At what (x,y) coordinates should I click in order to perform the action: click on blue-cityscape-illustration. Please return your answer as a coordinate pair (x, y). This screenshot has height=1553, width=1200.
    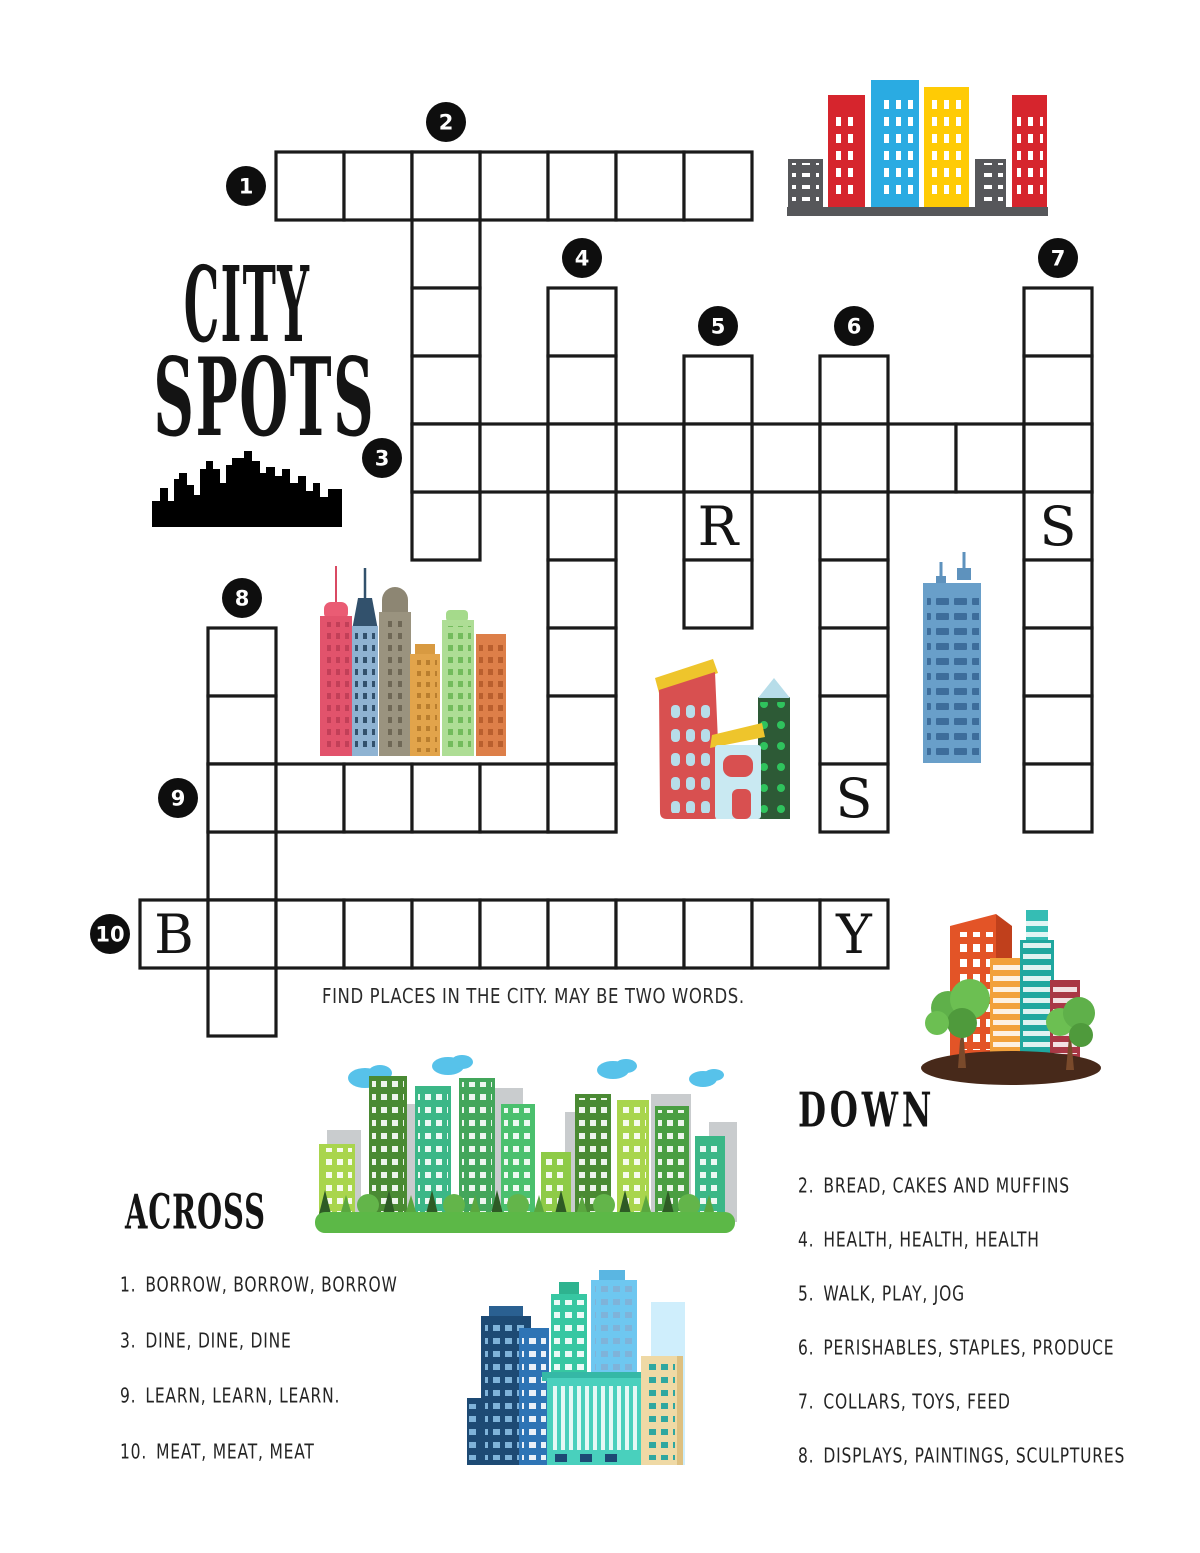
    Looking at the image, I should click on (575, 1376).